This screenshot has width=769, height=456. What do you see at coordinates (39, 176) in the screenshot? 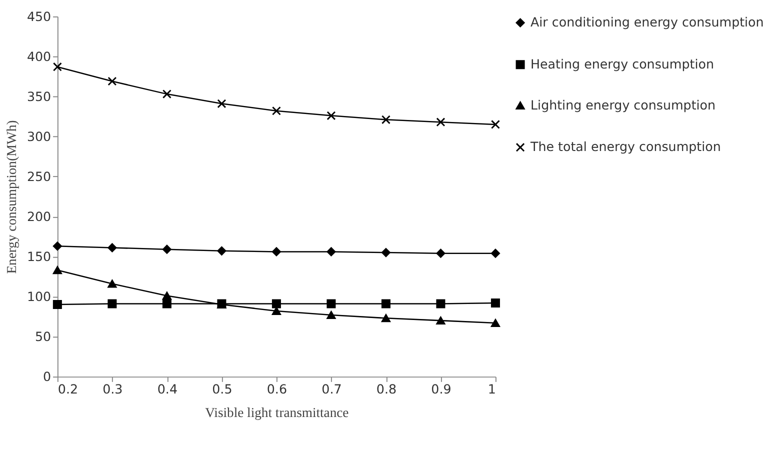
I see `y-tick-label: 250` at bounding box center [39, 176].